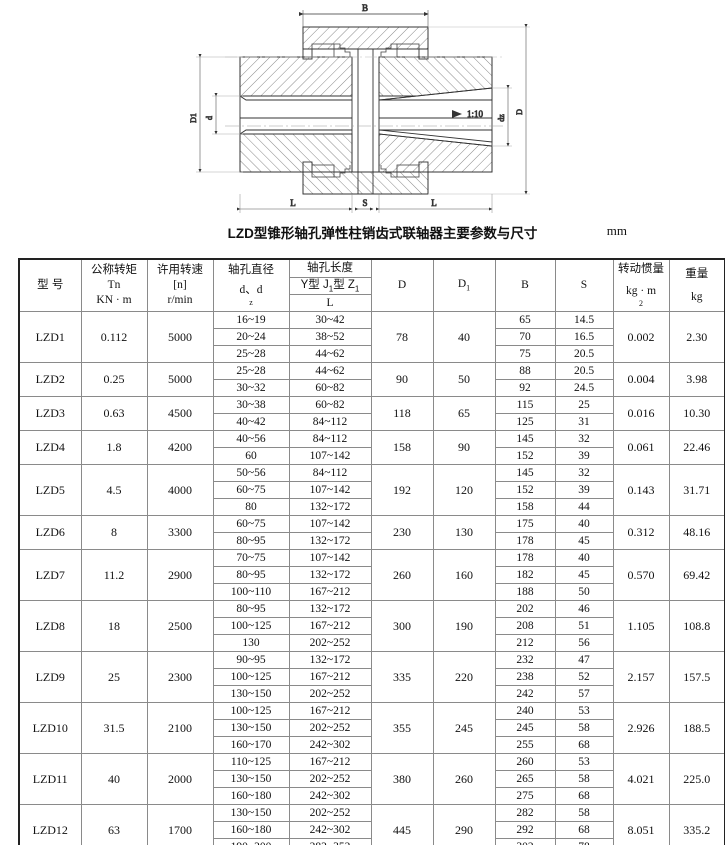 The width and height of the screenshot is (725, 845). What do you see at coordinates (251, 762) in the screenshot?
I see `cell-bore-diameter: 110~125` at bounding box center [251, 762].